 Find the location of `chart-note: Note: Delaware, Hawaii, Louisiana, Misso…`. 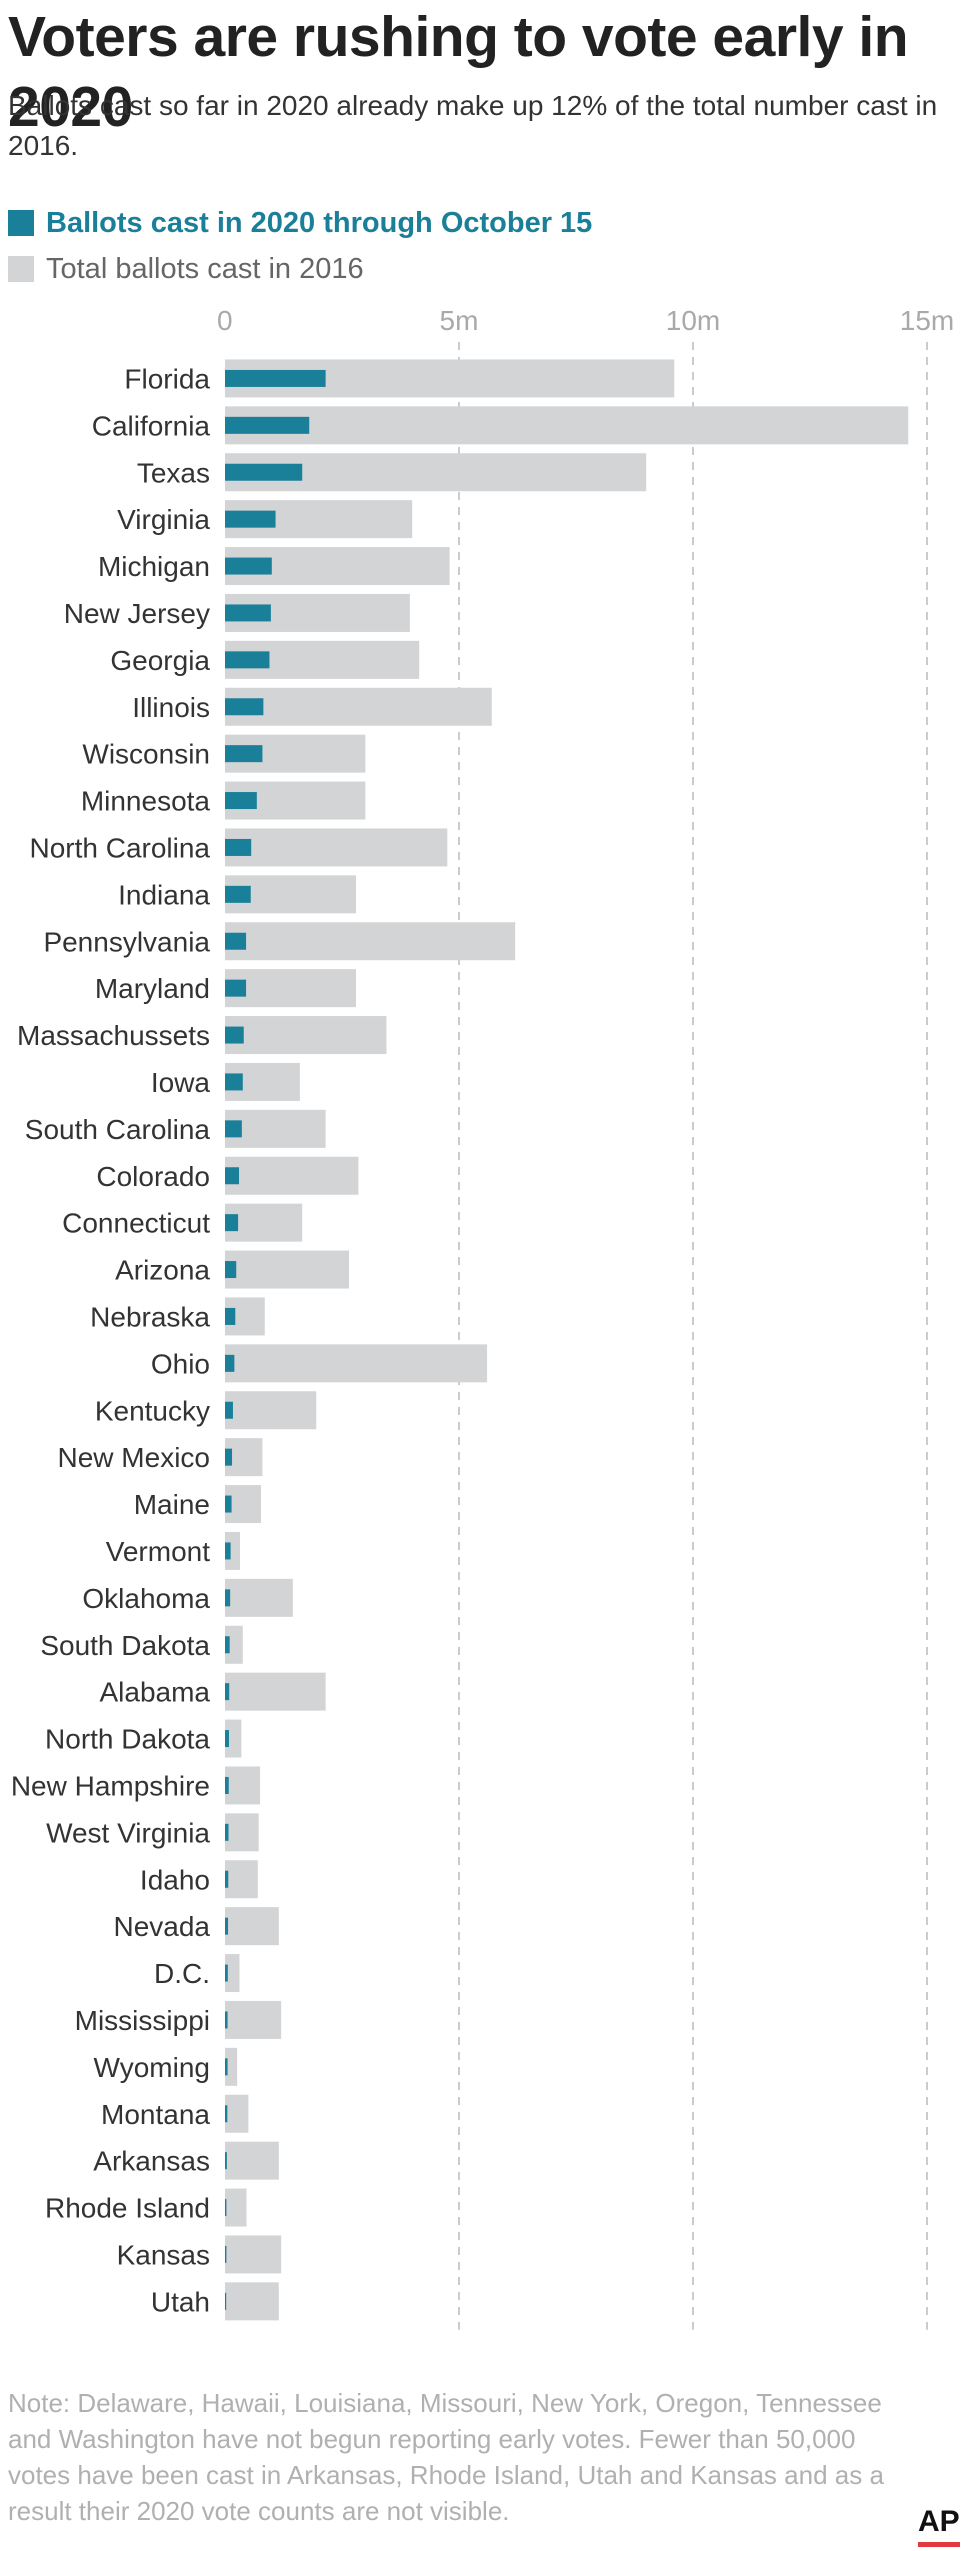

chart-note: Note: Delaware, Hawaii, Louisiana, Misso… is located at coordinates (446, 2457).